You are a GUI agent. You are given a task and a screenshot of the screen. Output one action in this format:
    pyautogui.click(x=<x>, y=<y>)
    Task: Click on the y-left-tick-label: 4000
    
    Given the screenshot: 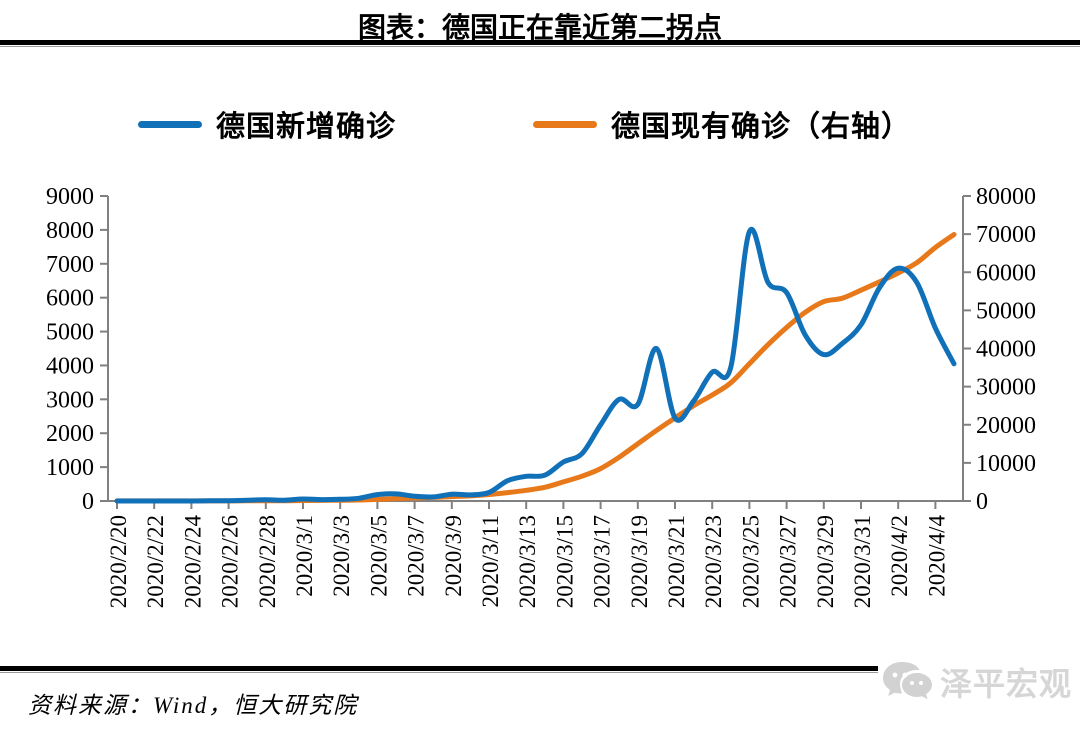 What is the action you would take?
    pyautogui.click(x=70, y=366)
    